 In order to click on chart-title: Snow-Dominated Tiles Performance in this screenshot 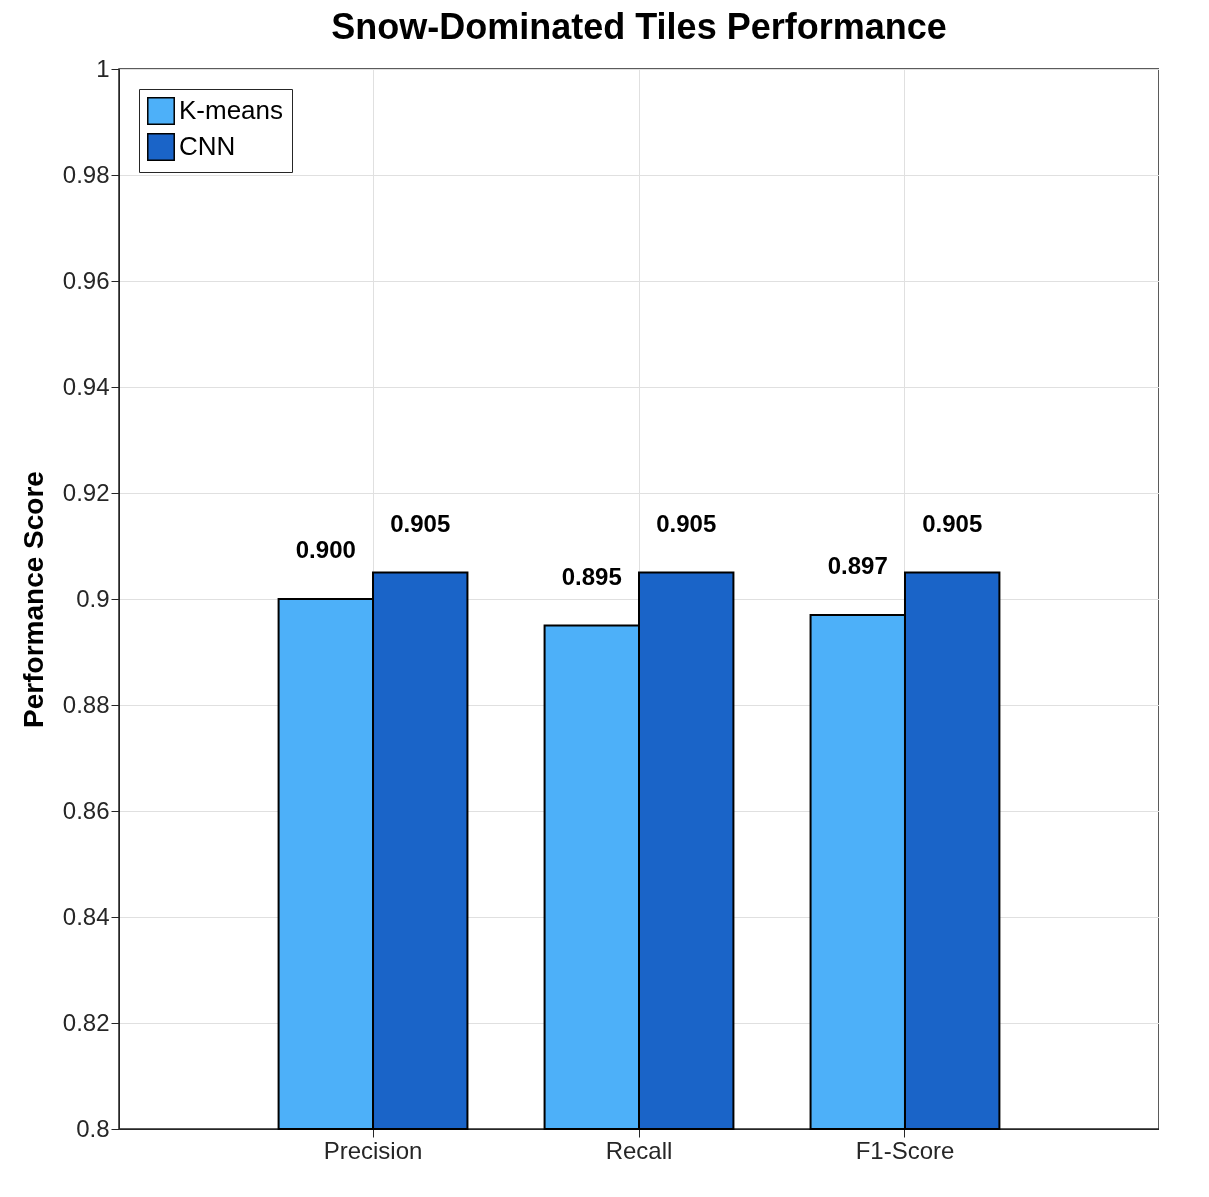, I will do `click(639, 26)`.